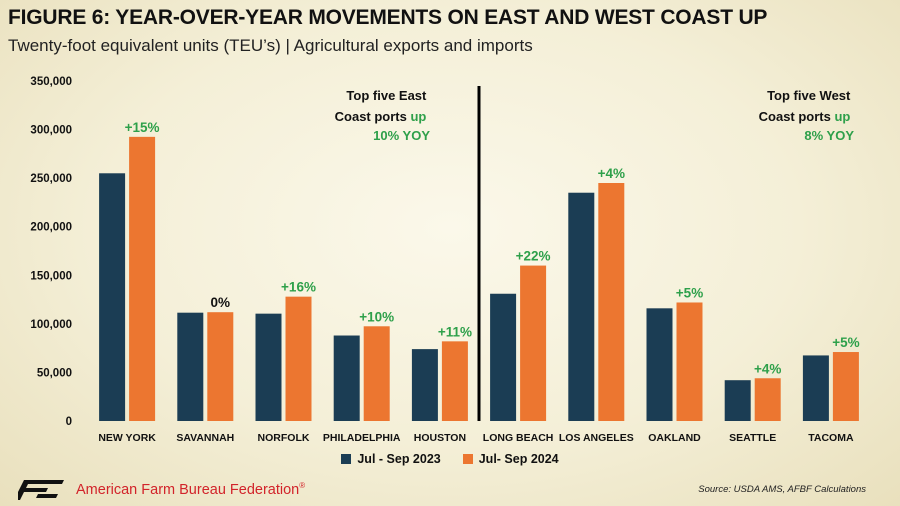  Describe the element at coordinates (831, 438) in the screenshot. I see `x-tick-label: TACOMA` at that location.